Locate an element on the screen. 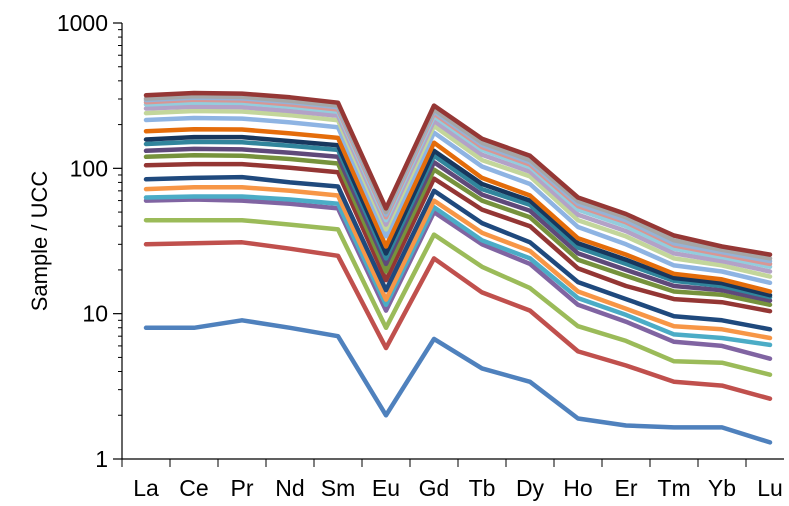 The width and height of the screenshot is (789, 506). x-tick-label-er: Er is located at coordinates (626, 488).